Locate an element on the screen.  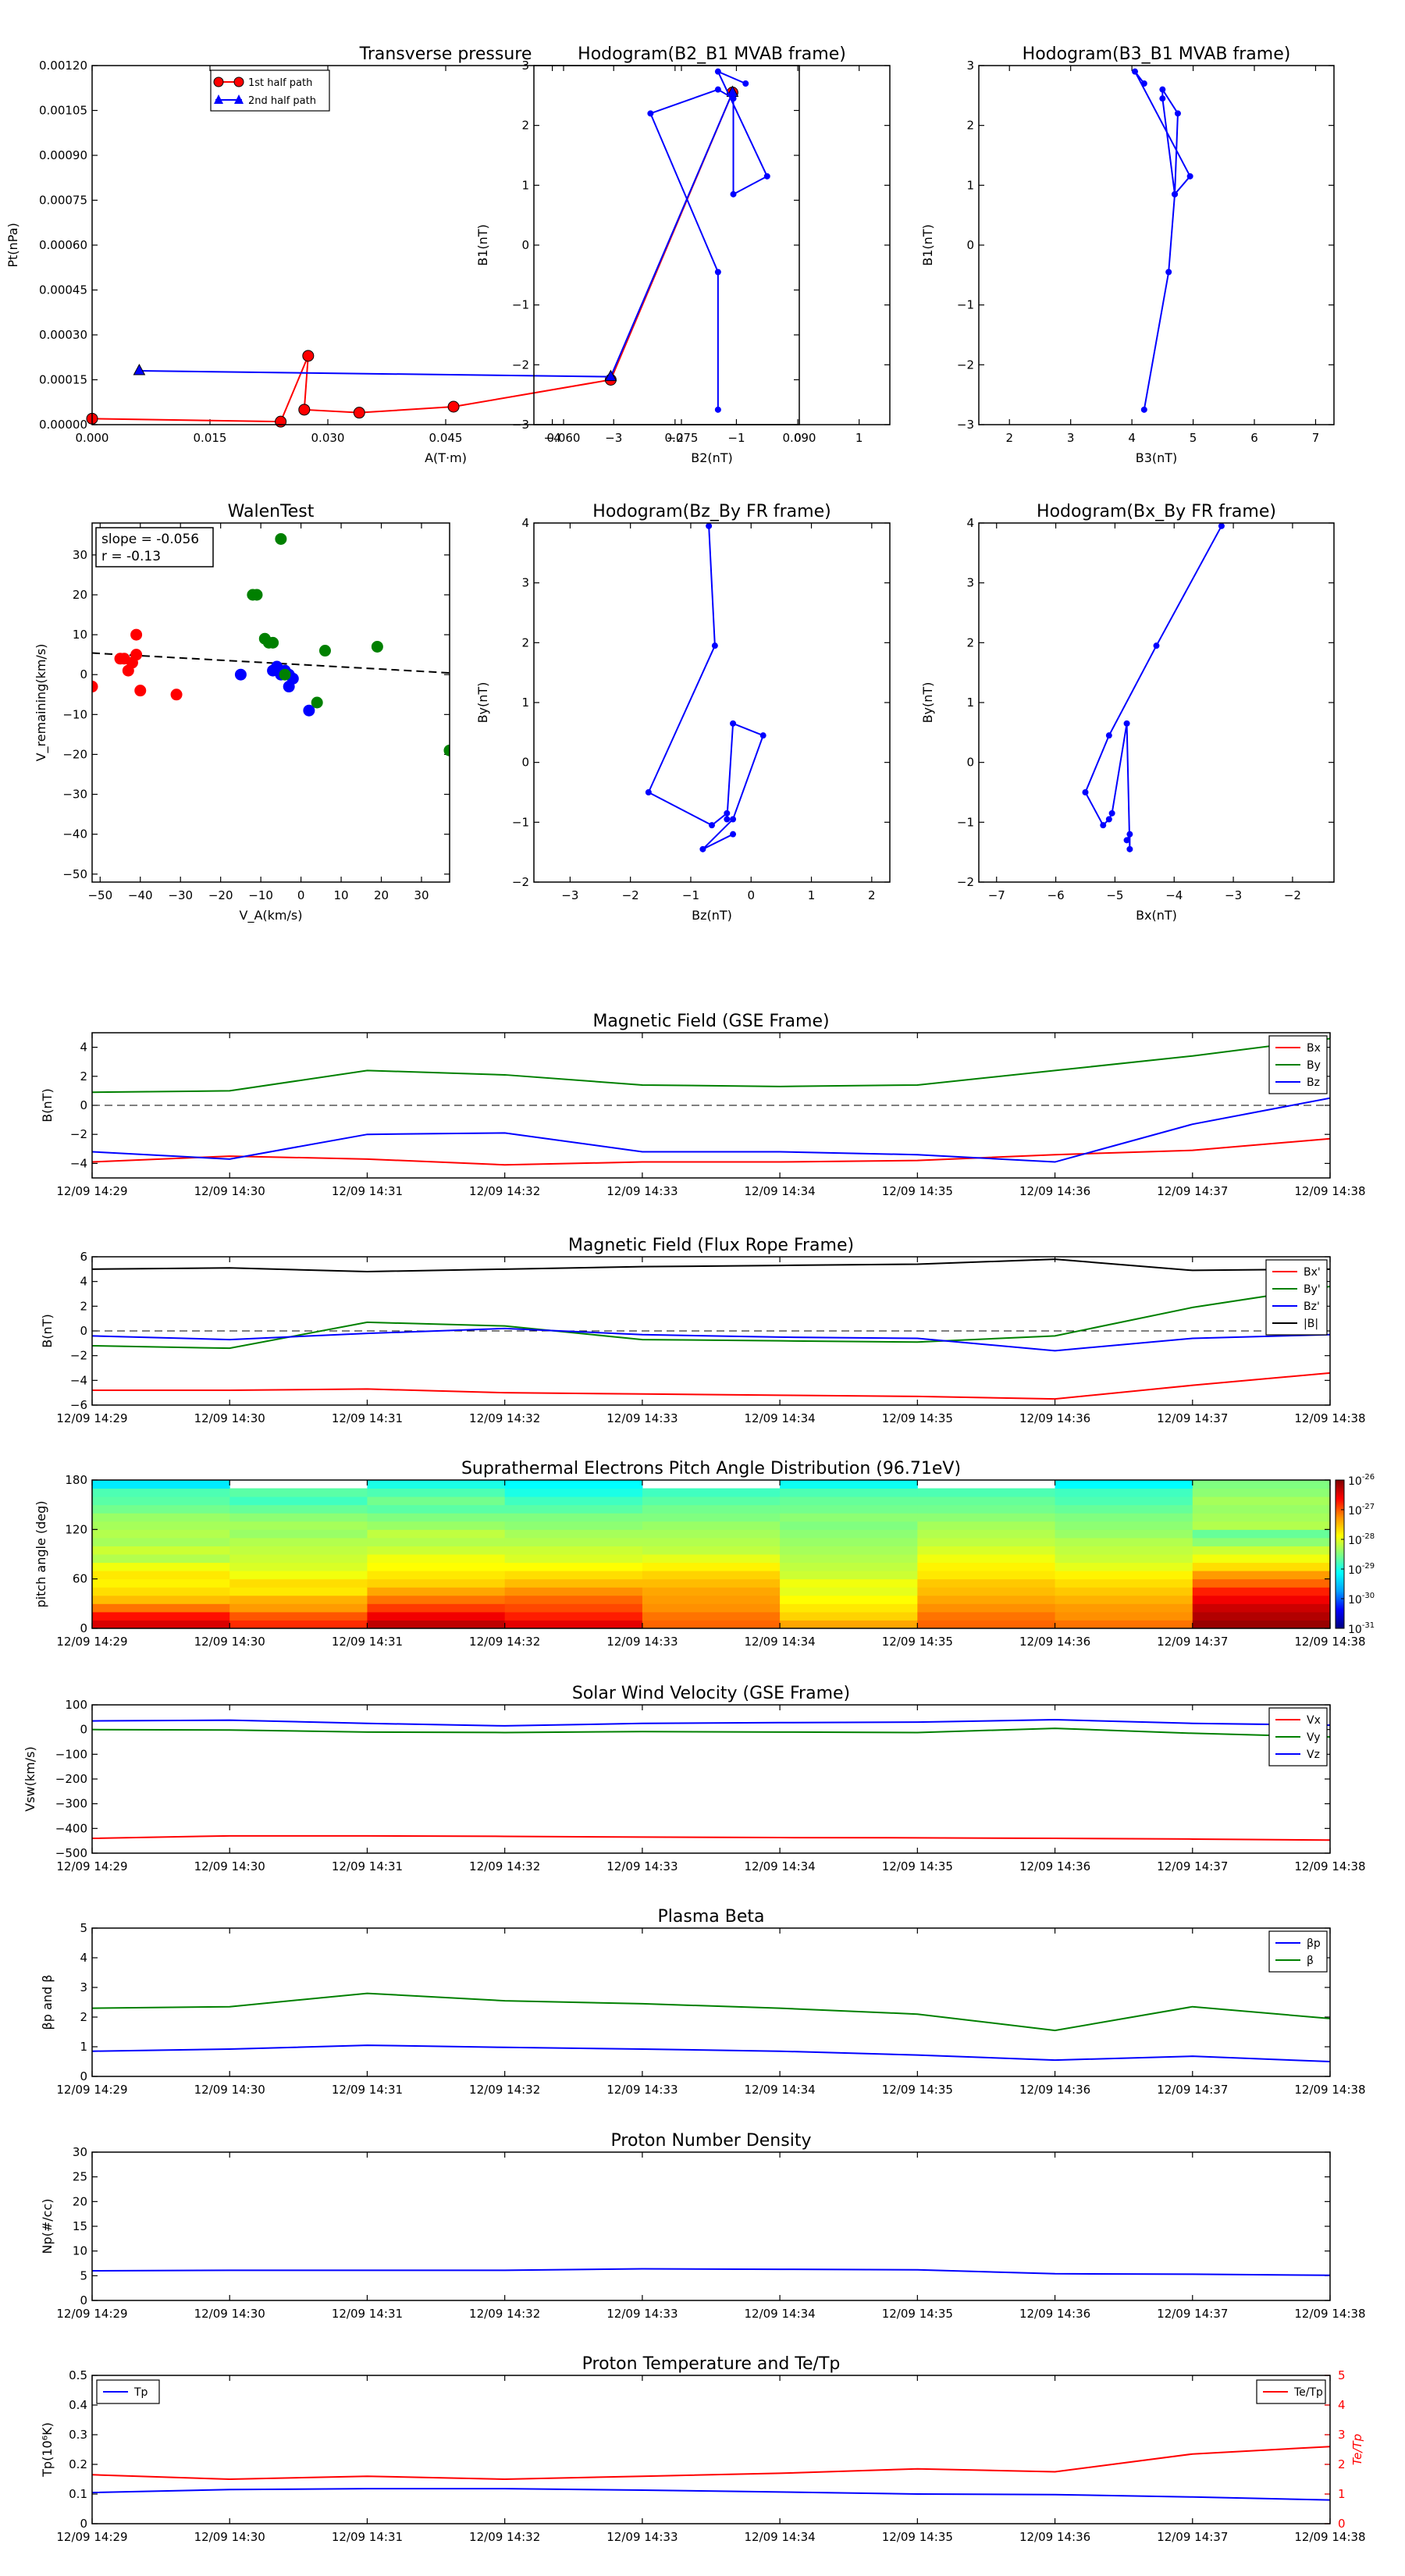
x-axis-label: Bx(nT) is located at coordinates (1156, 915).